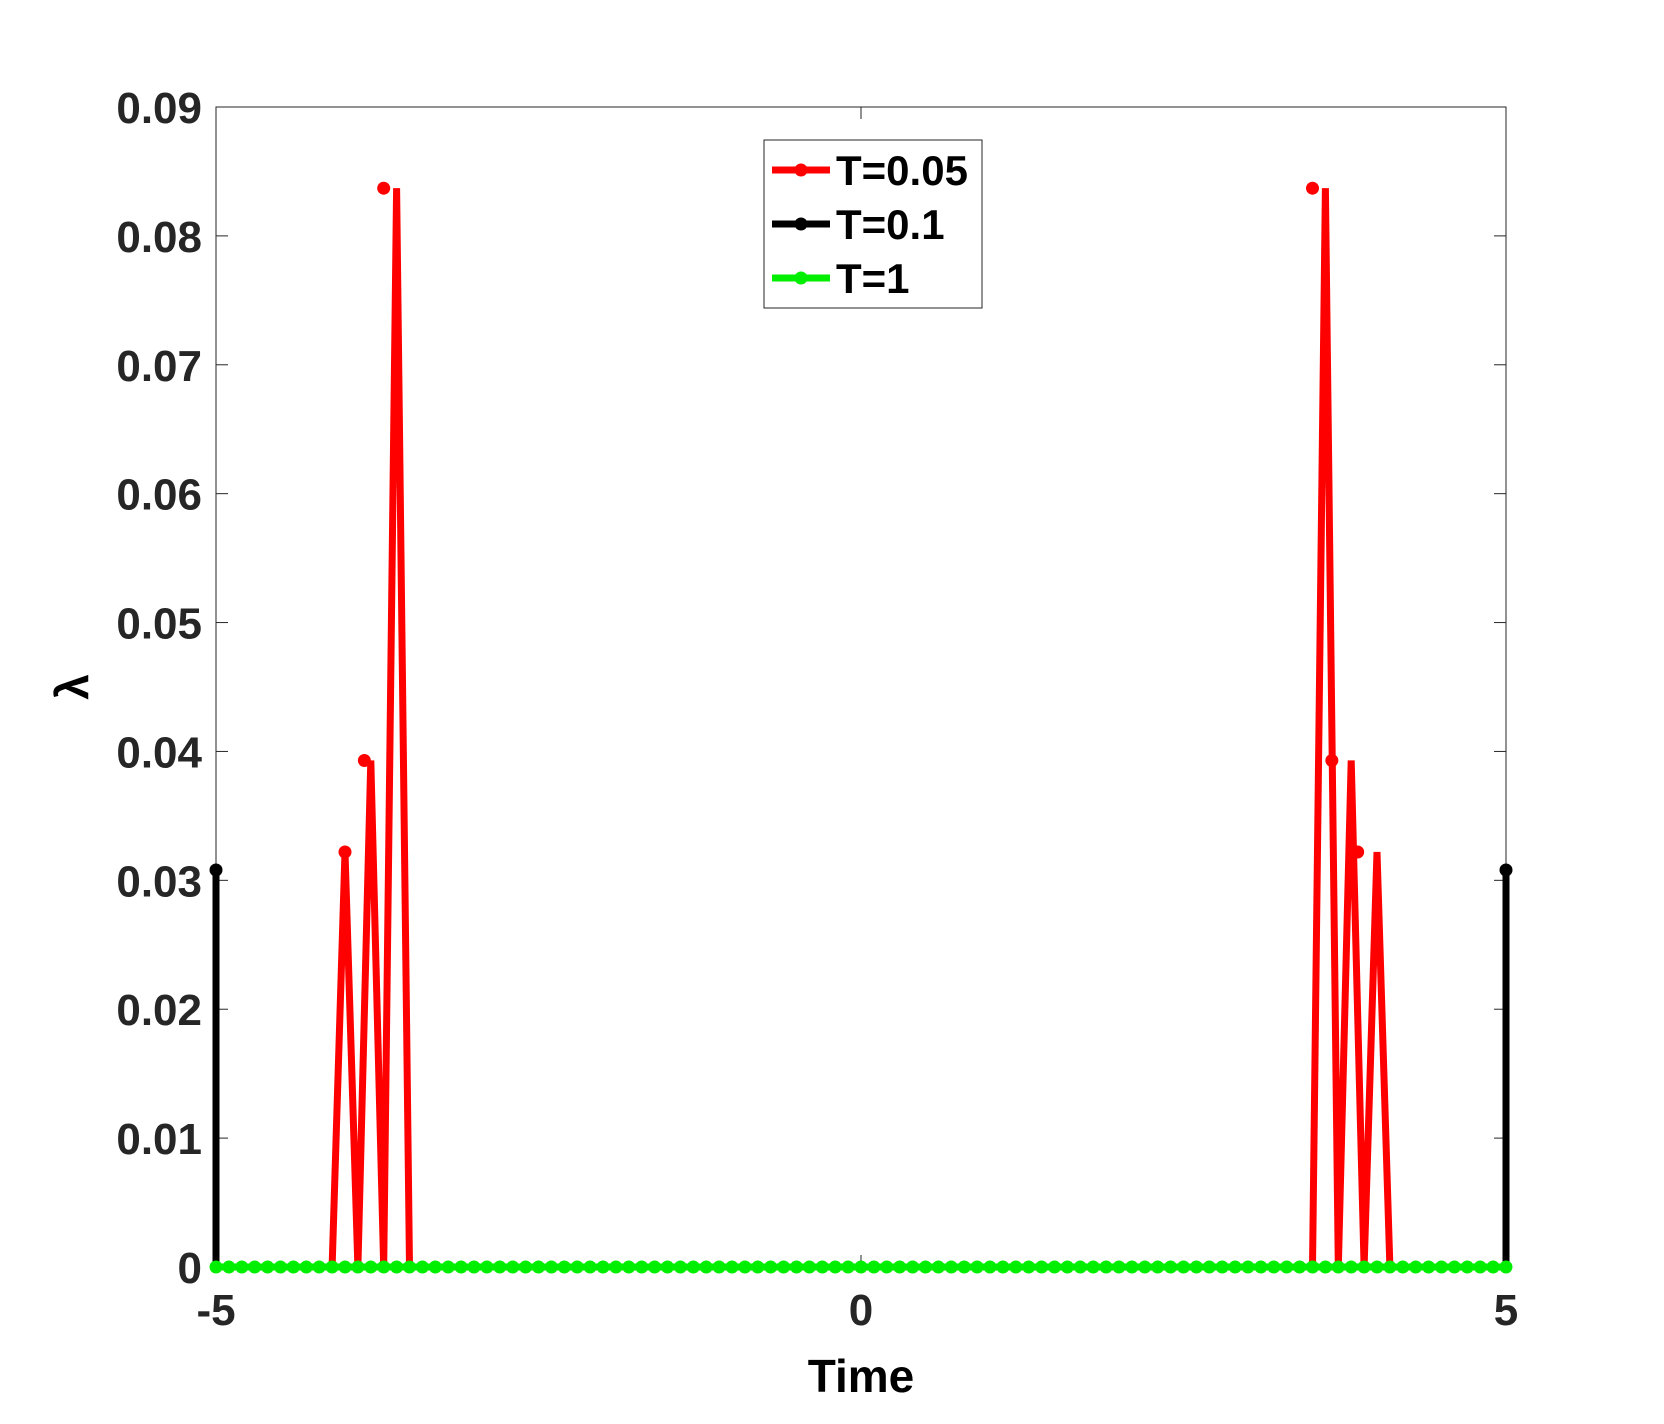 The width and height of the screenshot is (1664, 1424). What do you see at coordinates (1506, 1310) in the screenshot?
I see `x-tick-label: 5` at bounding box center [1506, 1310].